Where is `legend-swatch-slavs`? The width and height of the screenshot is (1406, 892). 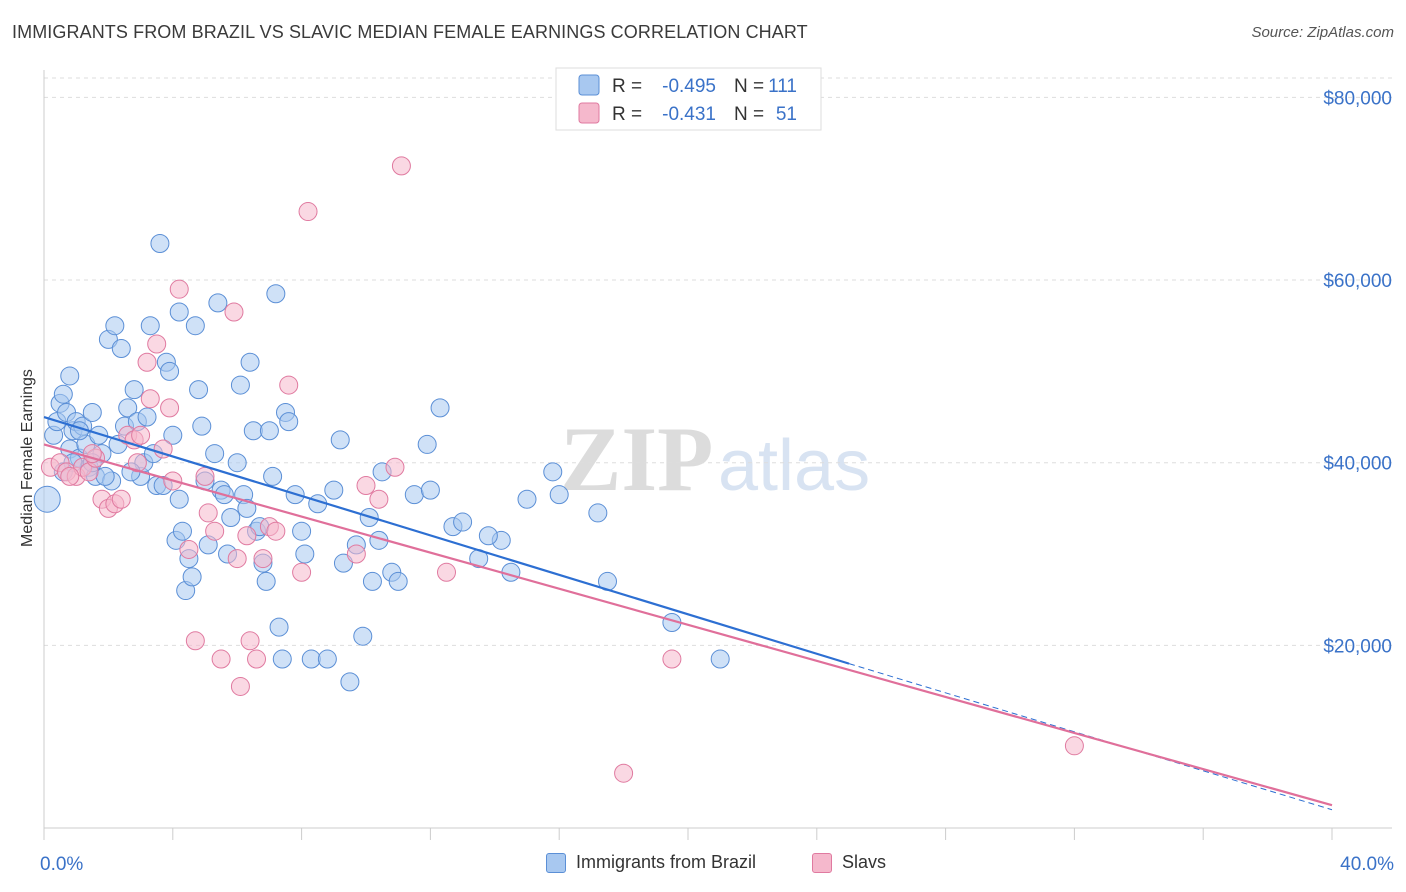
legend-swatch-slavs is located at coordinates (822, 862).